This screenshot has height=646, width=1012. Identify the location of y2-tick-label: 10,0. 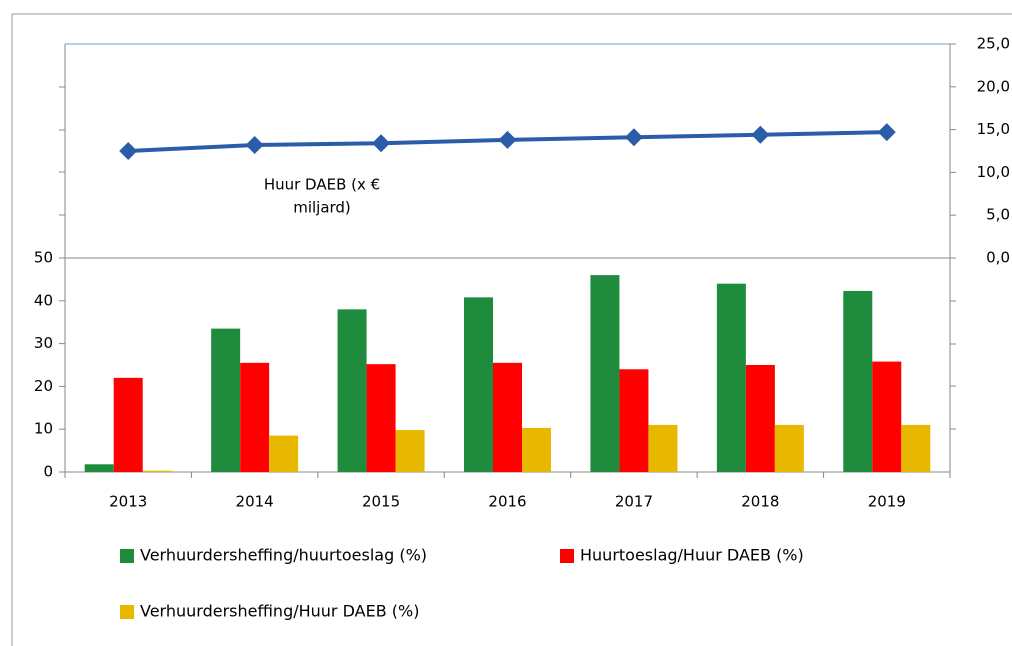
(993, 172).